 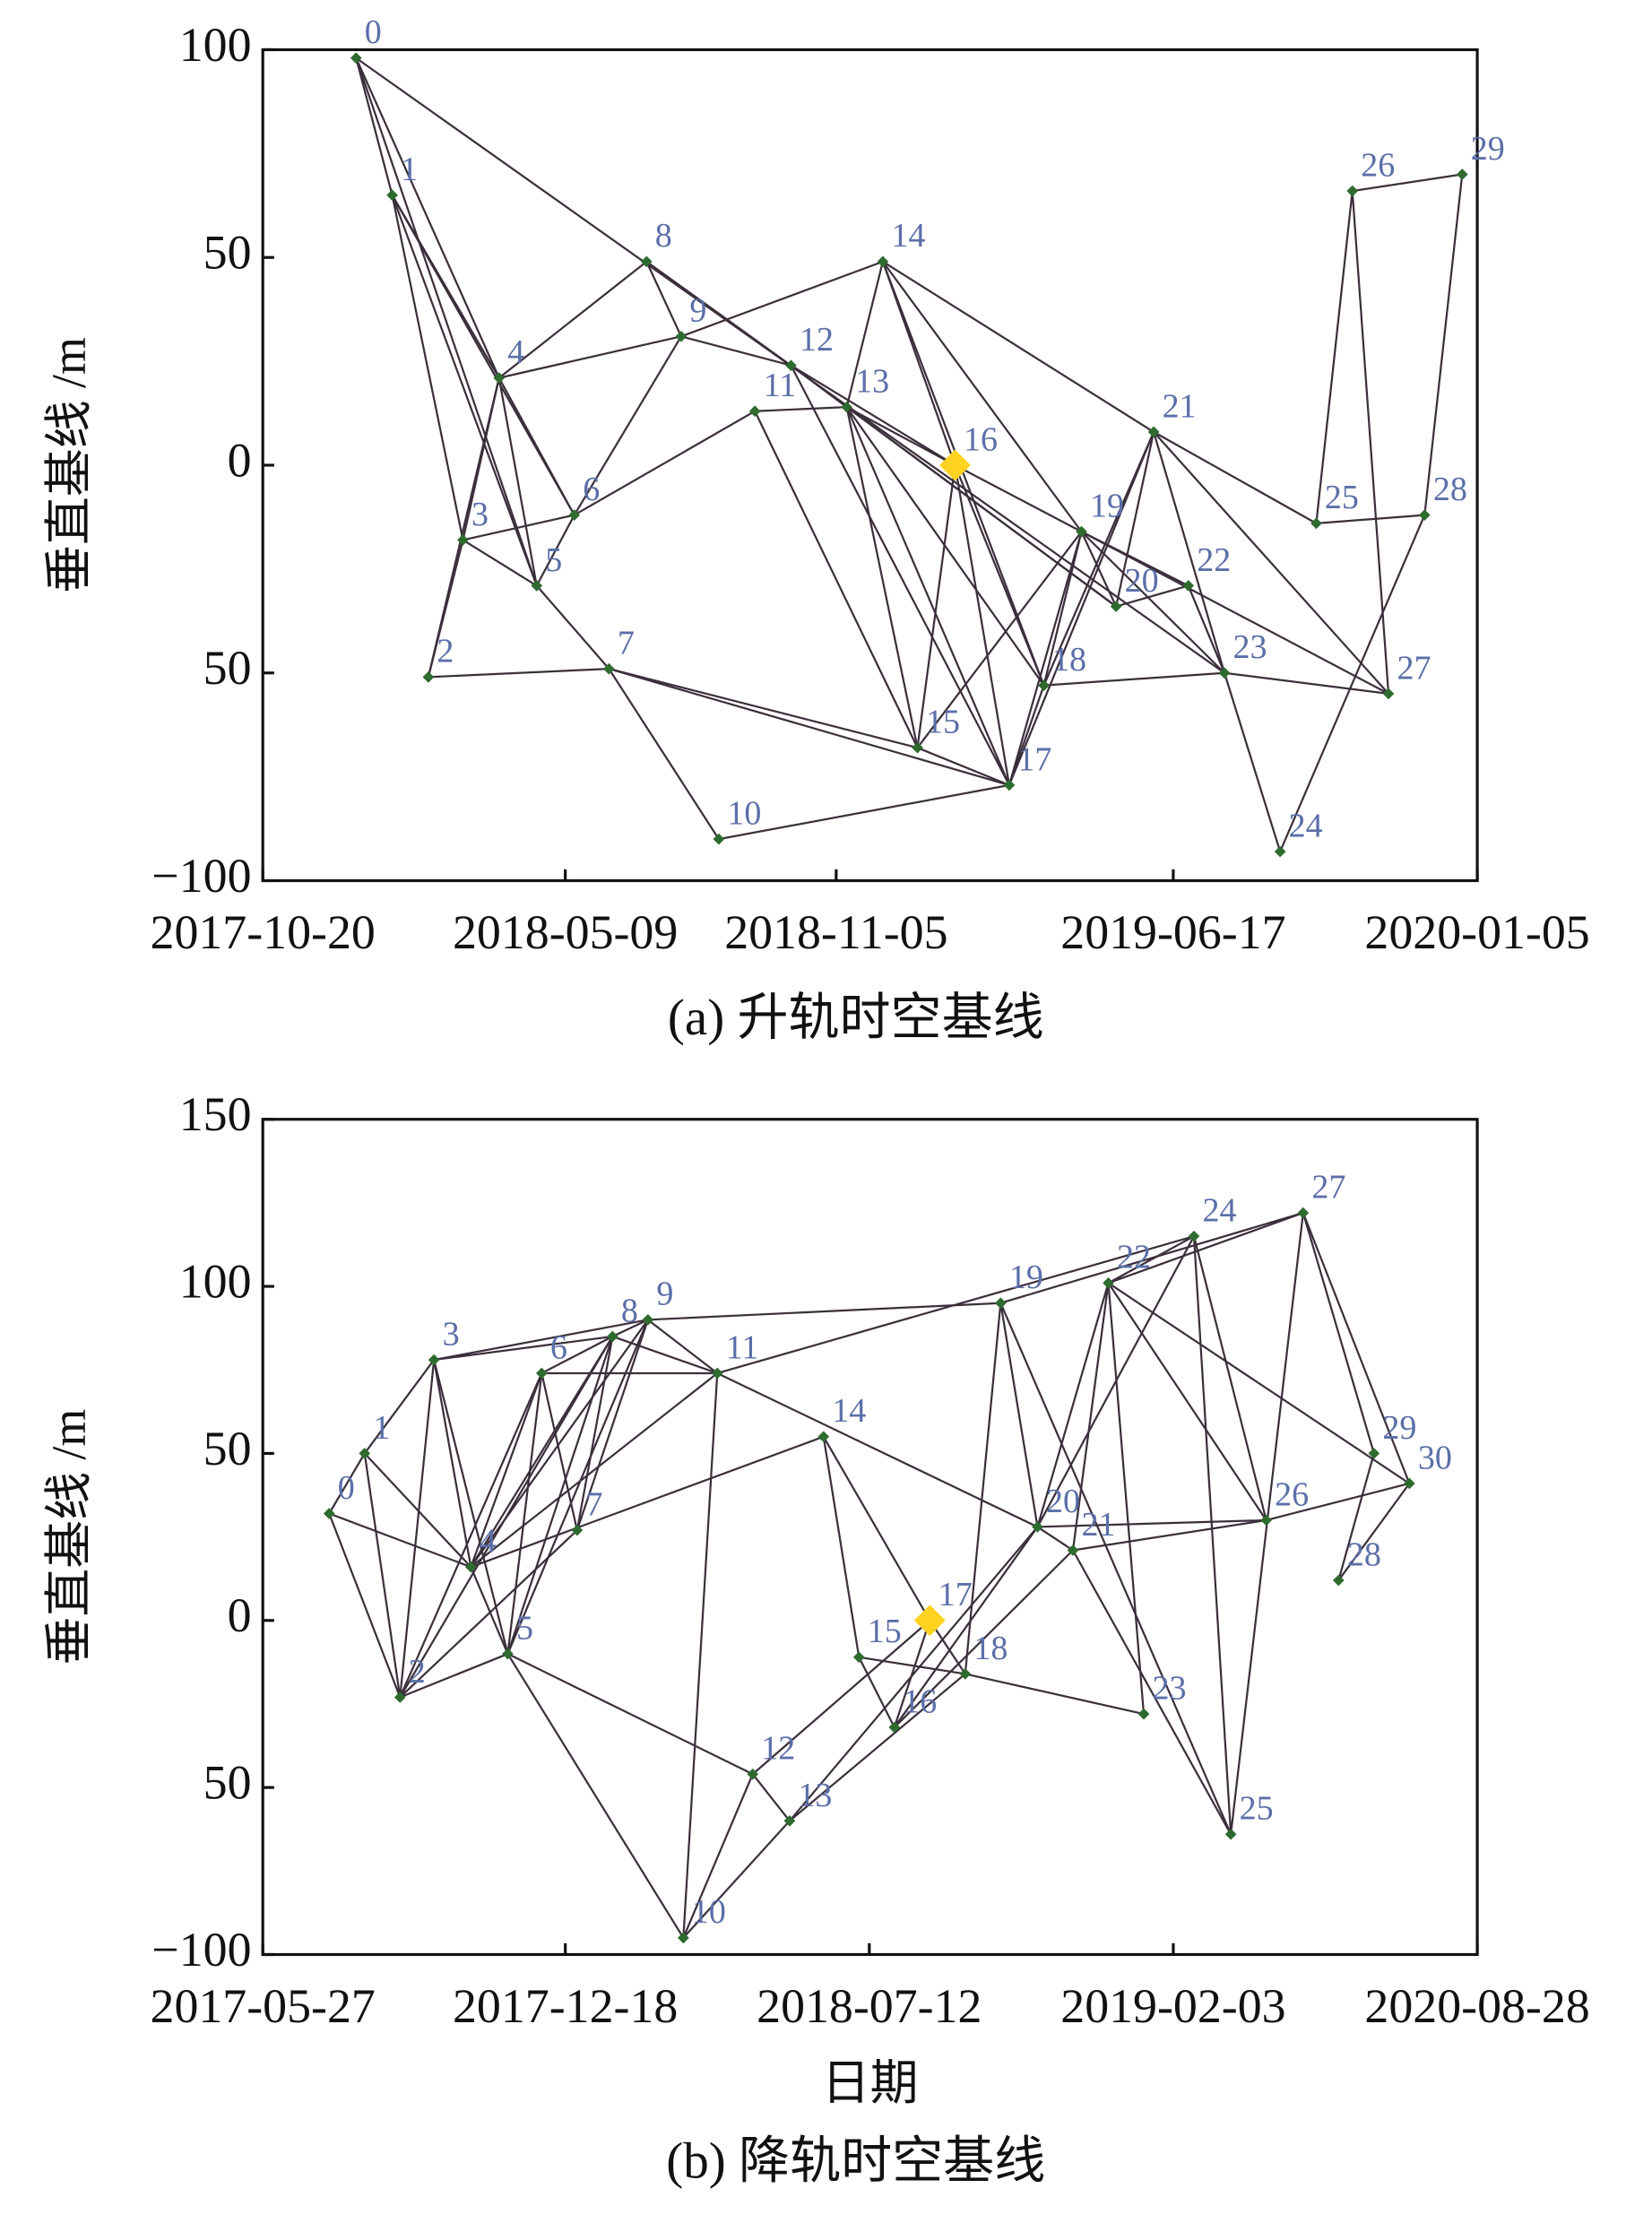 I want to click on node-label: 30, so click(x=1435, y=1458).